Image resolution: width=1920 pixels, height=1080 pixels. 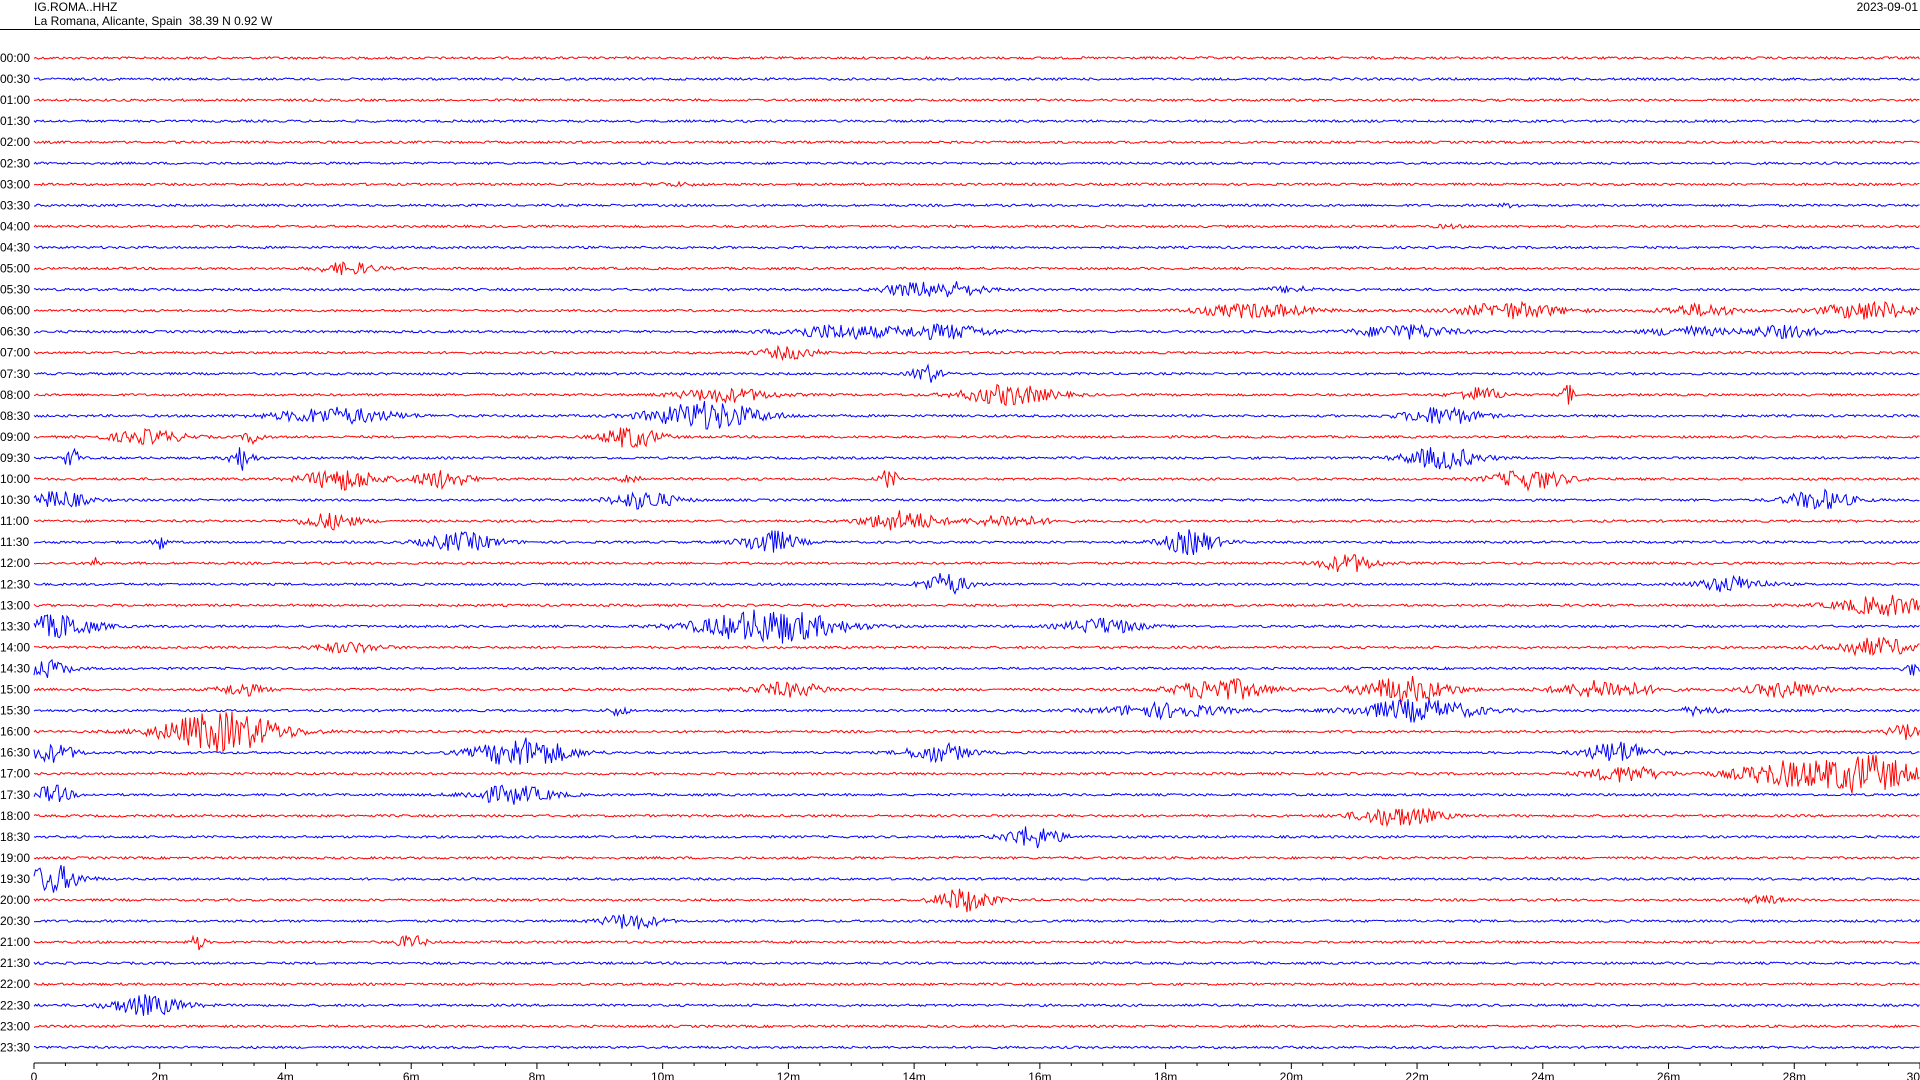 I want to click on row-label: 03:30, so click(x=15, y=205).